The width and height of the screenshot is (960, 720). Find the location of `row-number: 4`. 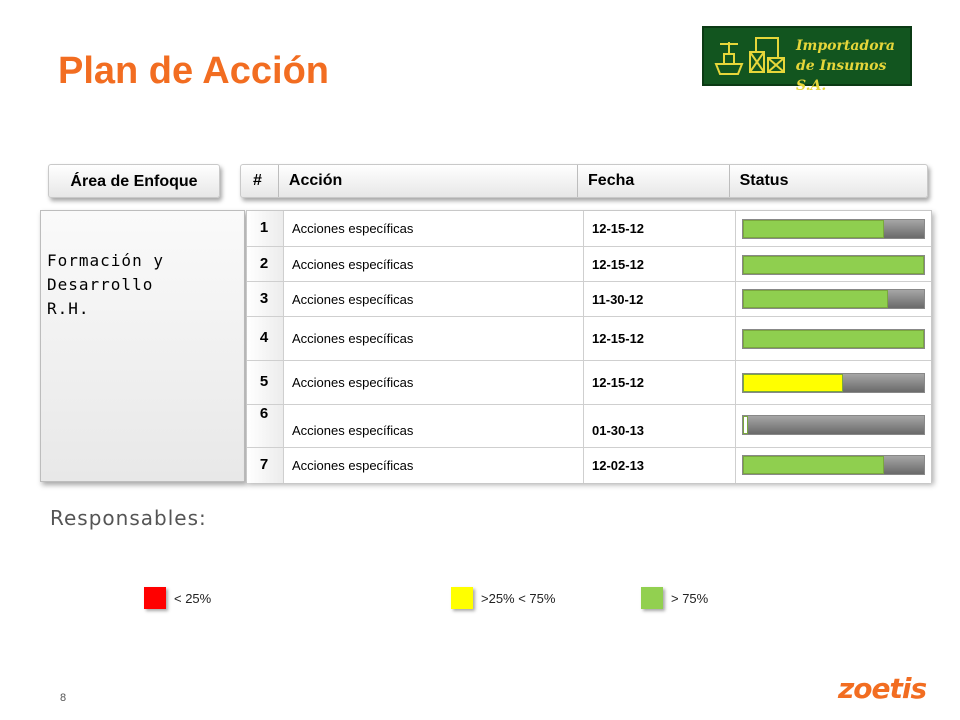

row-number: 4 is located at coordinates (264, 337).